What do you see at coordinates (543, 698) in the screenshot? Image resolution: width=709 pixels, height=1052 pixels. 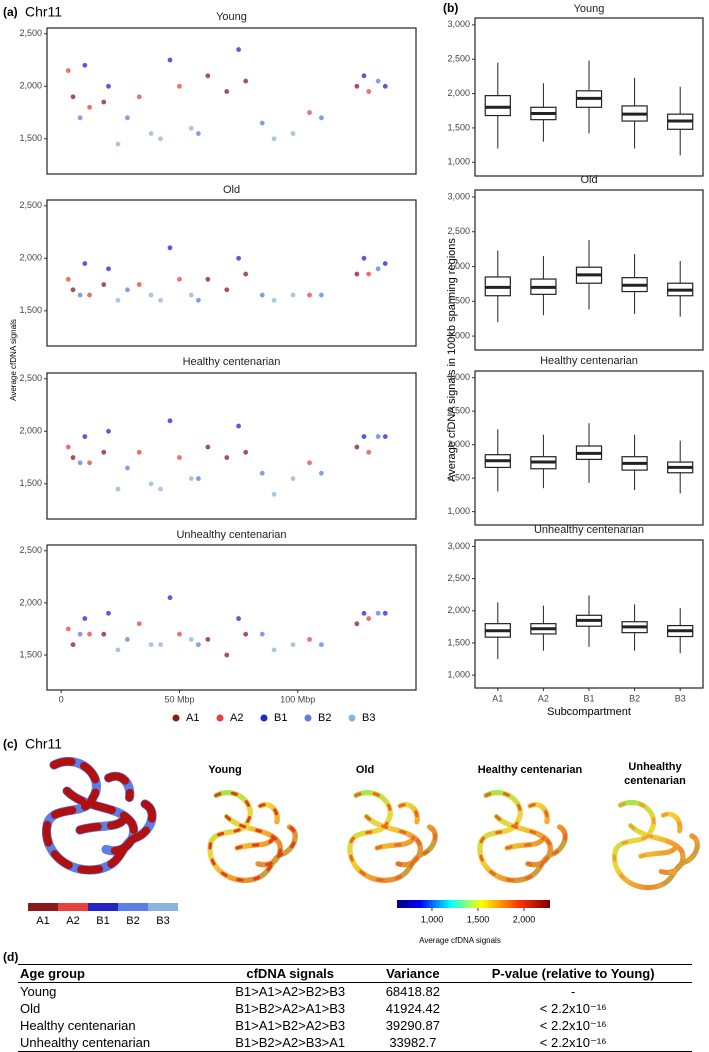 I see `x-tick-label: A2` at bounding box center [543, 698].